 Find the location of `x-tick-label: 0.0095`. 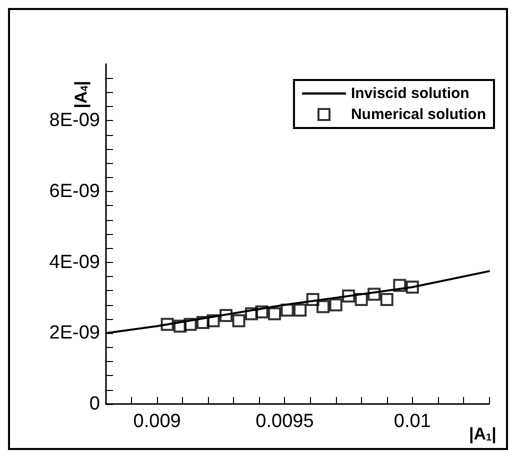

x-tick-label: 0.0095 is located at coordinates (285, 421).